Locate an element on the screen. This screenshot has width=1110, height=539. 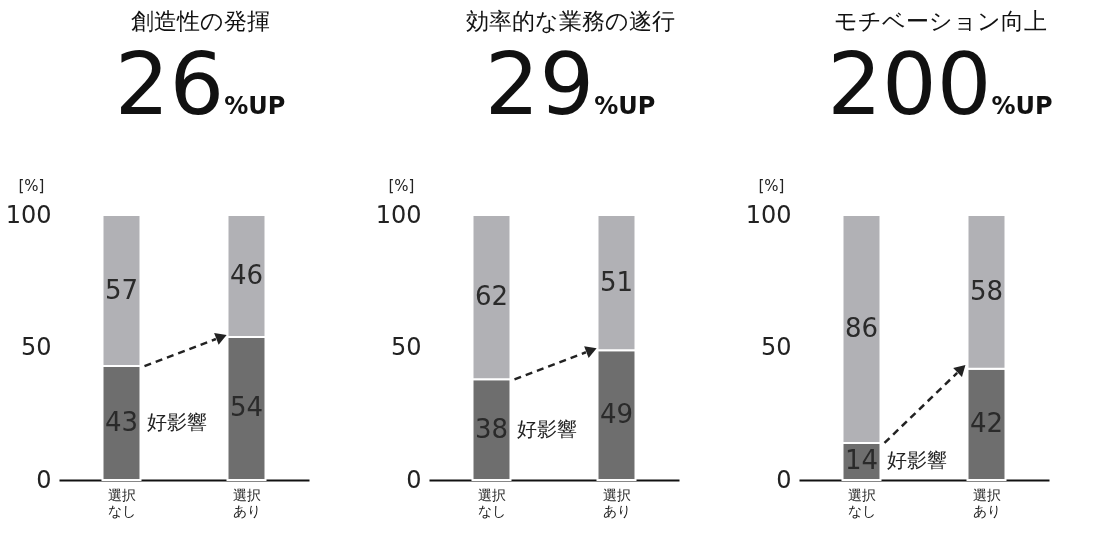
data-label: 43 is located at coordinates (121, 422).